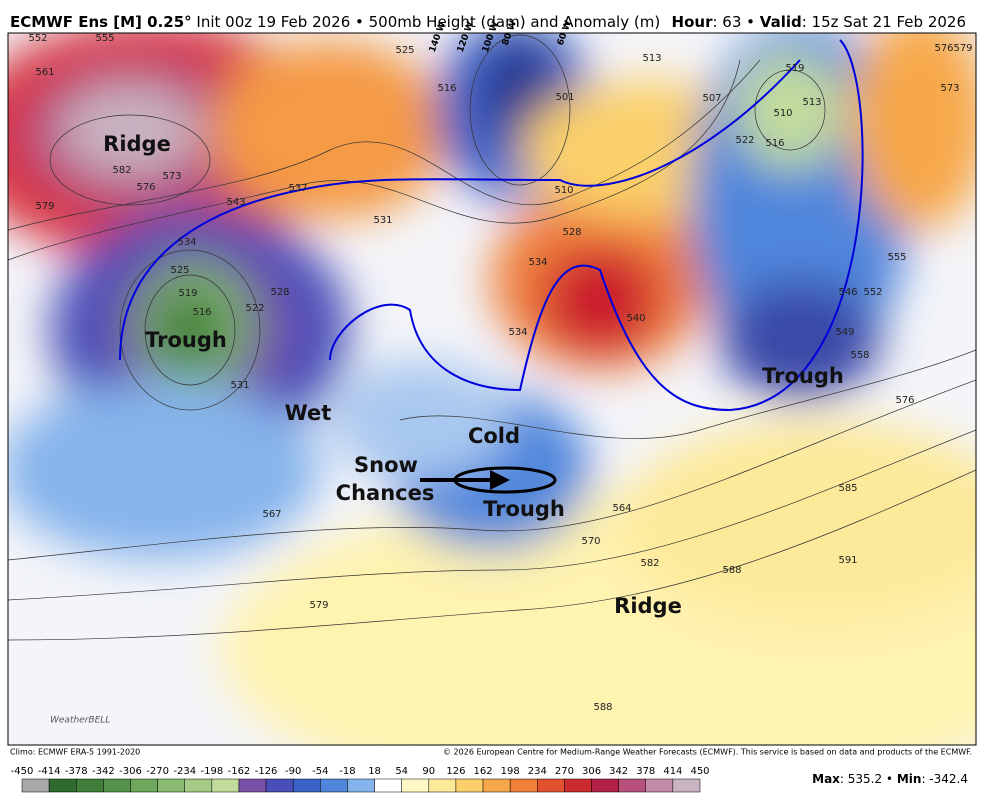 The width and height of the screenshot is (984, 808). Describe the element at coordinates (826, 779) in the screenshot. I see `max-label: Max` at that location.